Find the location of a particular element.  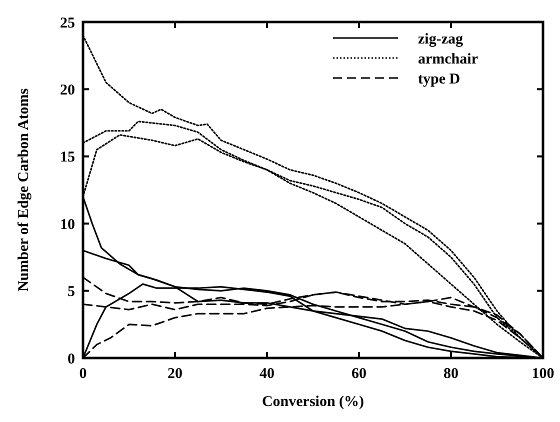

x-tick-label: 60 is located at coordinates (359, 374).